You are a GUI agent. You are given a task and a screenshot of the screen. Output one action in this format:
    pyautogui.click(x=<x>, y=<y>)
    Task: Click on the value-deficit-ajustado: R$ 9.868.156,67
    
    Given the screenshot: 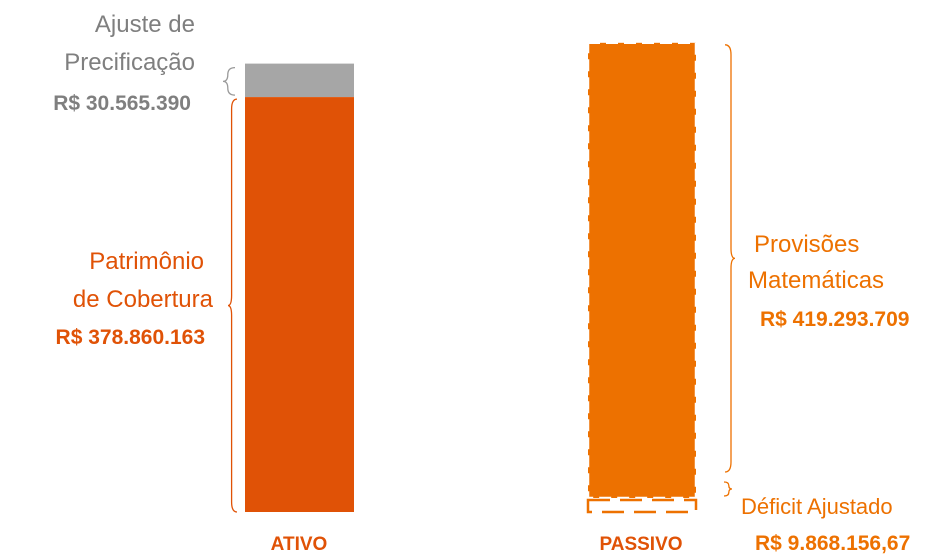 What is the action you would take?
    pyautogui.click(x=832, y=543)
    